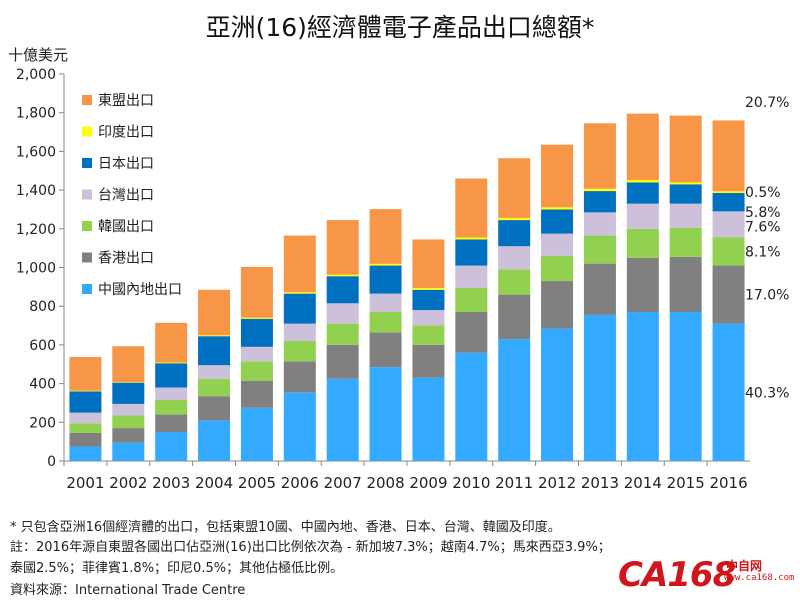 The height and width of the screenshot is (600, 800). What do you see at coordinates (299, 426) in the screenshot?
I see `bar-china-2006` at bounding box center [299, 426].